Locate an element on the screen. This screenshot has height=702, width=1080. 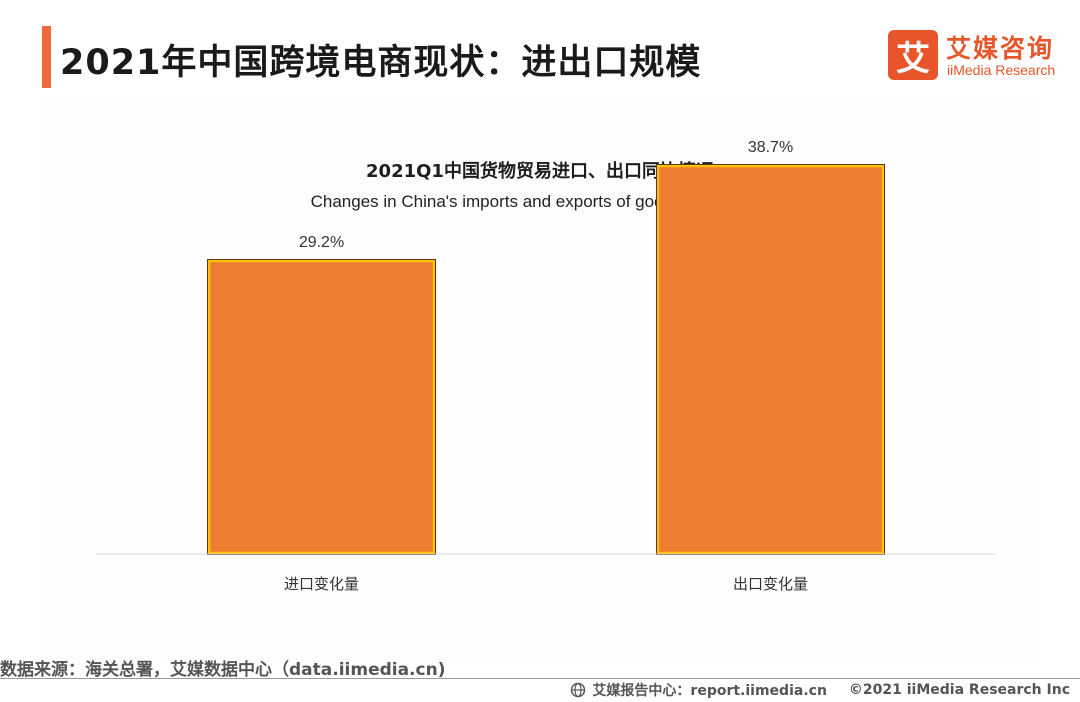
logo-english-text: iiMedia Research is located at coordinates (1001, 70).